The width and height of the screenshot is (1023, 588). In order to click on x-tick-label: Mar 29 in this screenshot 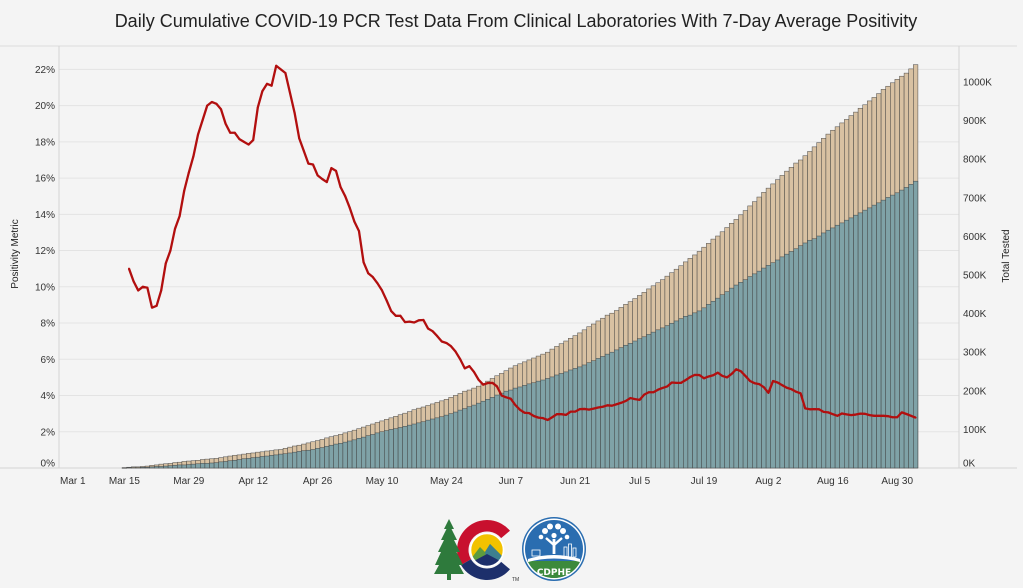, I will do `click(189, 481)`.